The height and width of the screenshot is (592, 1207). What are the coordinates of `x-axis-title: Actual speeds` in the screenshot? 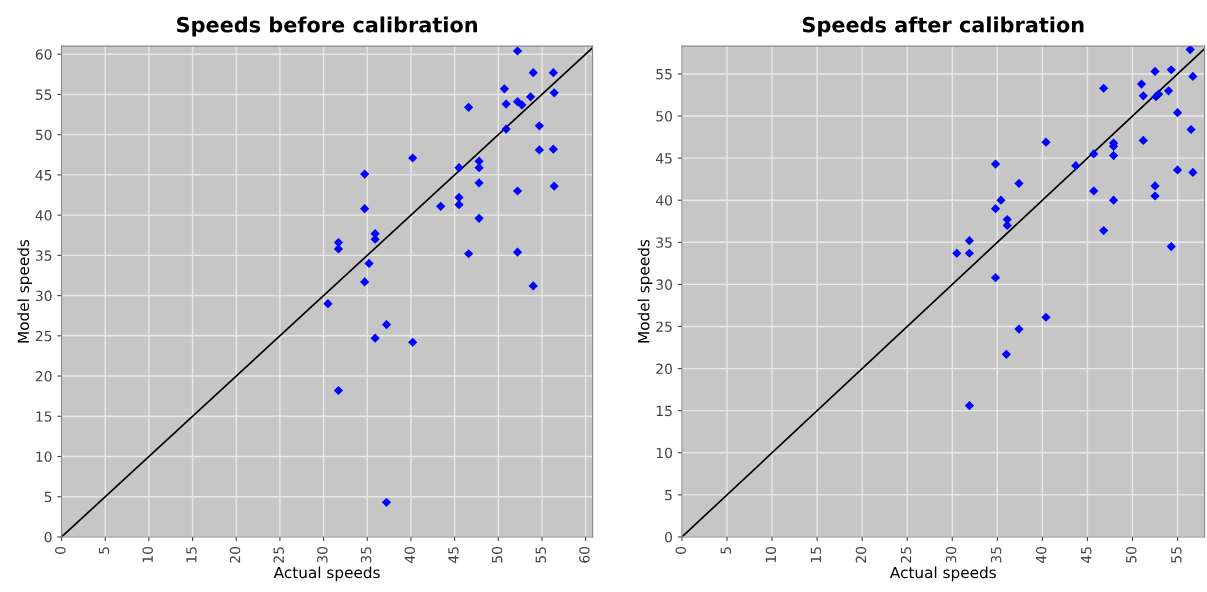 It's located at (942, 574).